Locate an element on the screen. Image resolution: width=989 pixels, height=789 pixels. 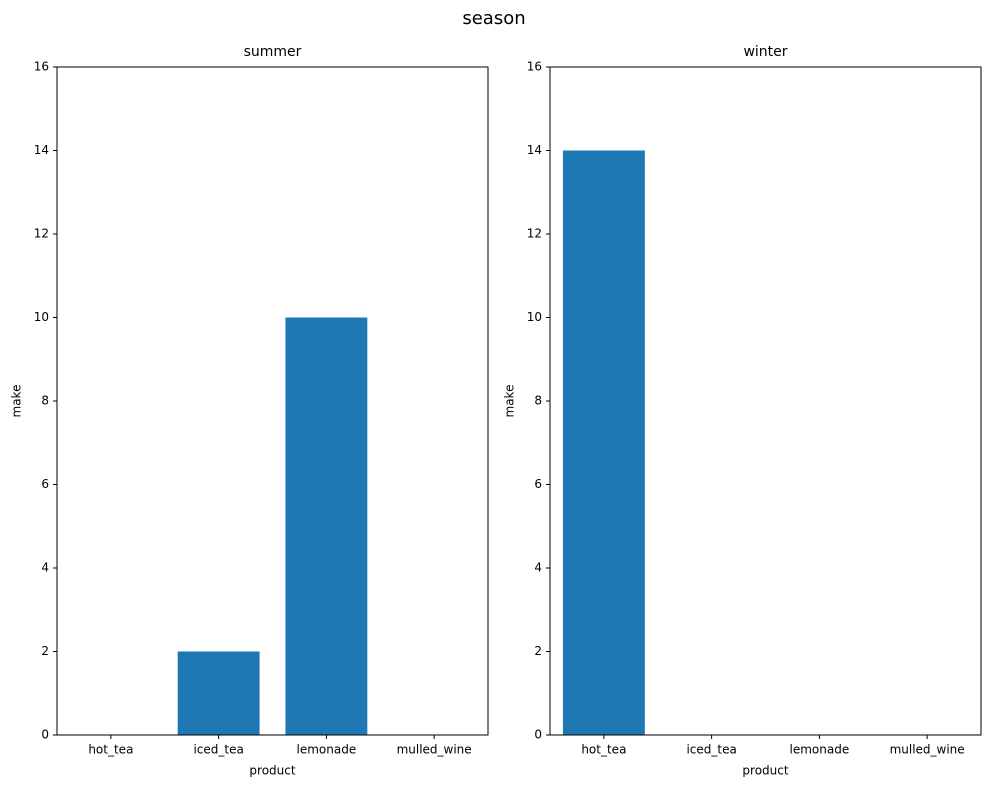
subplot-title: winter is located at coordinates (765, 52).